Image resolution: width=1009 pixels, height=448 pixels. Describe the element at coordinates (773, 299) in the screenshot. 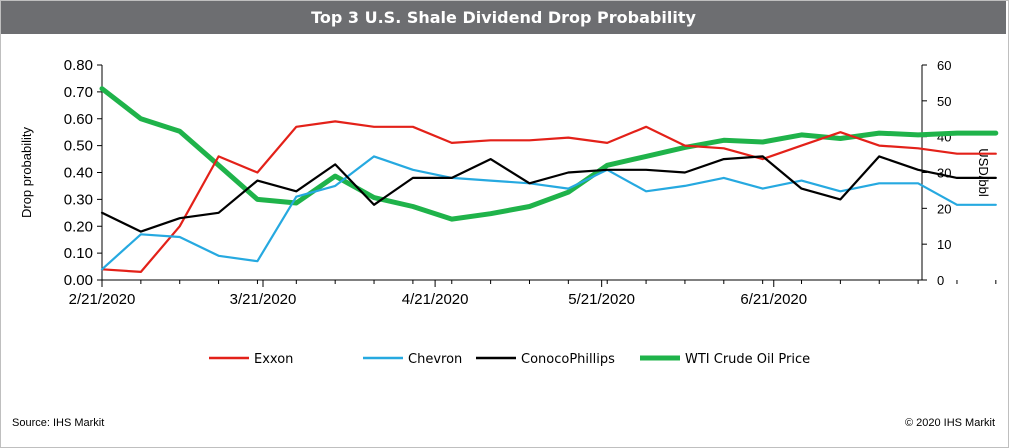

I see `x-tick-label: 6/21/2020` at that location.